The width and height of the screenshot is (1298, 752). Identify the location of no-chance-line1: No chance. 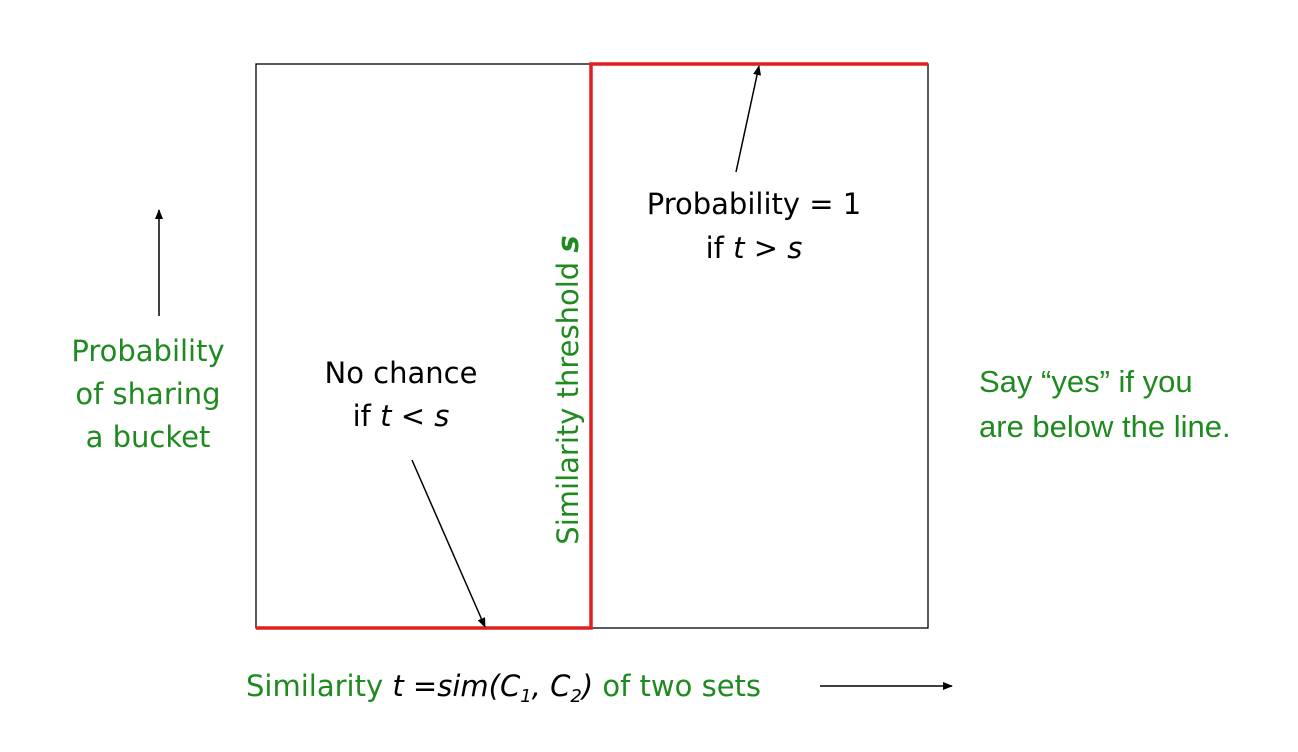
(401, 373).